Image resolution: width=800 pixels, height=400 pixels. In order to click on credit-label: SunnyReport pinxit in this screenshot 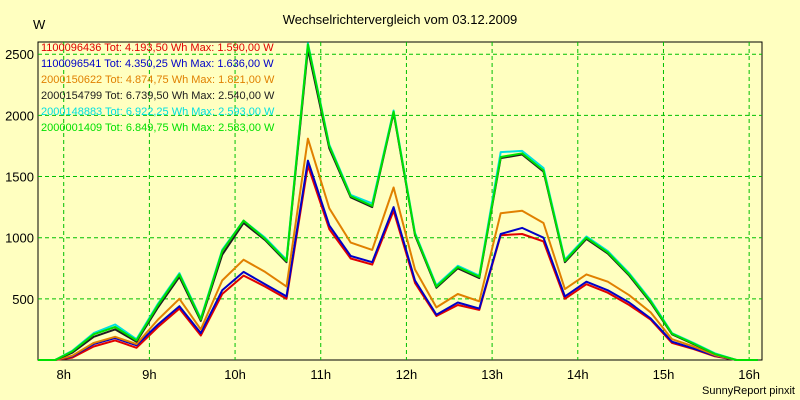, I will do `click(748, 391)`.